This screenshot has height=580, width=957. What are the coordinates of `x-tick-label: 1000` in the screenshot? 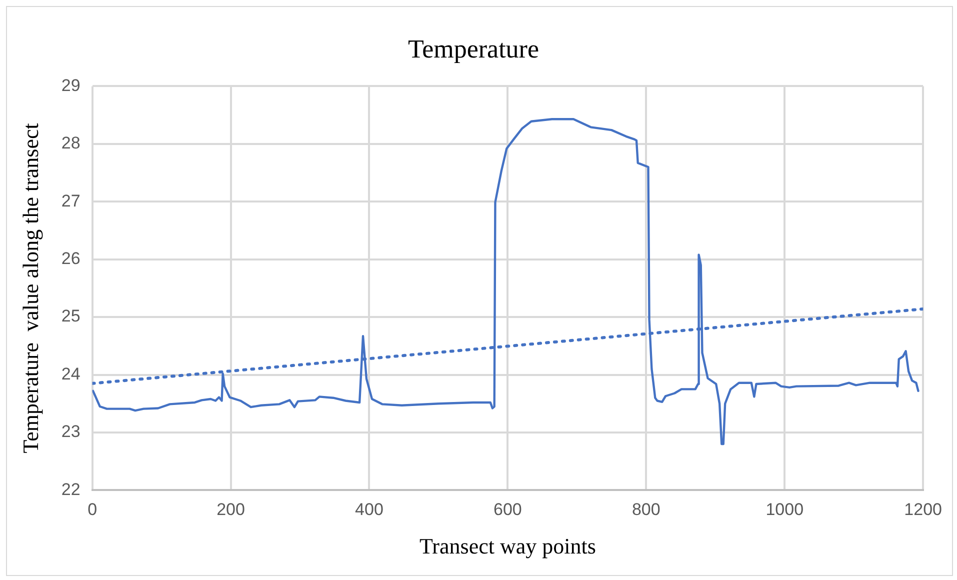 It's located at (785, 510).